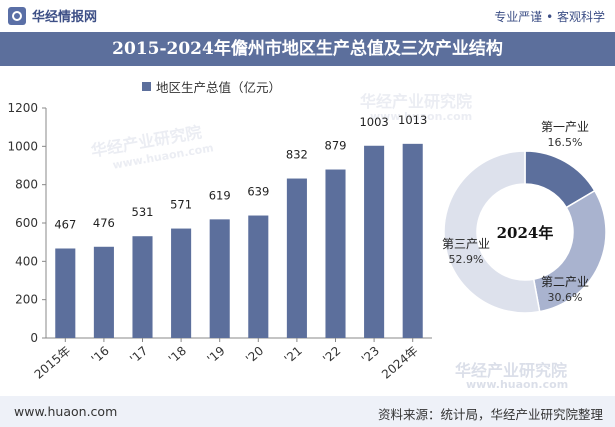 This screenshot has width=615, height=427. What do you see at coordinates (66, 411) in the screenshot?
I see `footer-url: www.huaon.com` at bounding box center [66, 411].